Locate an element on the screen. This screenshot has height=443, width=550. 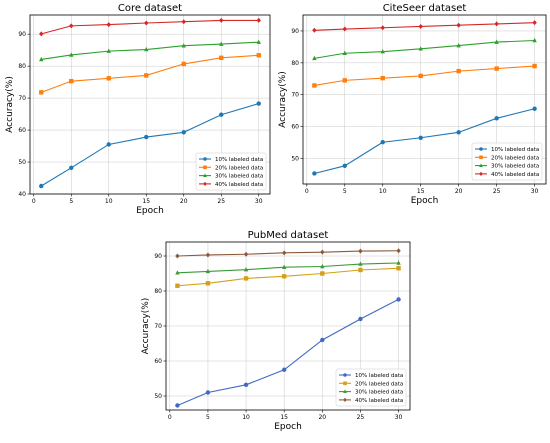
y-tick-label: 60 is located at coordinates (158, 361).